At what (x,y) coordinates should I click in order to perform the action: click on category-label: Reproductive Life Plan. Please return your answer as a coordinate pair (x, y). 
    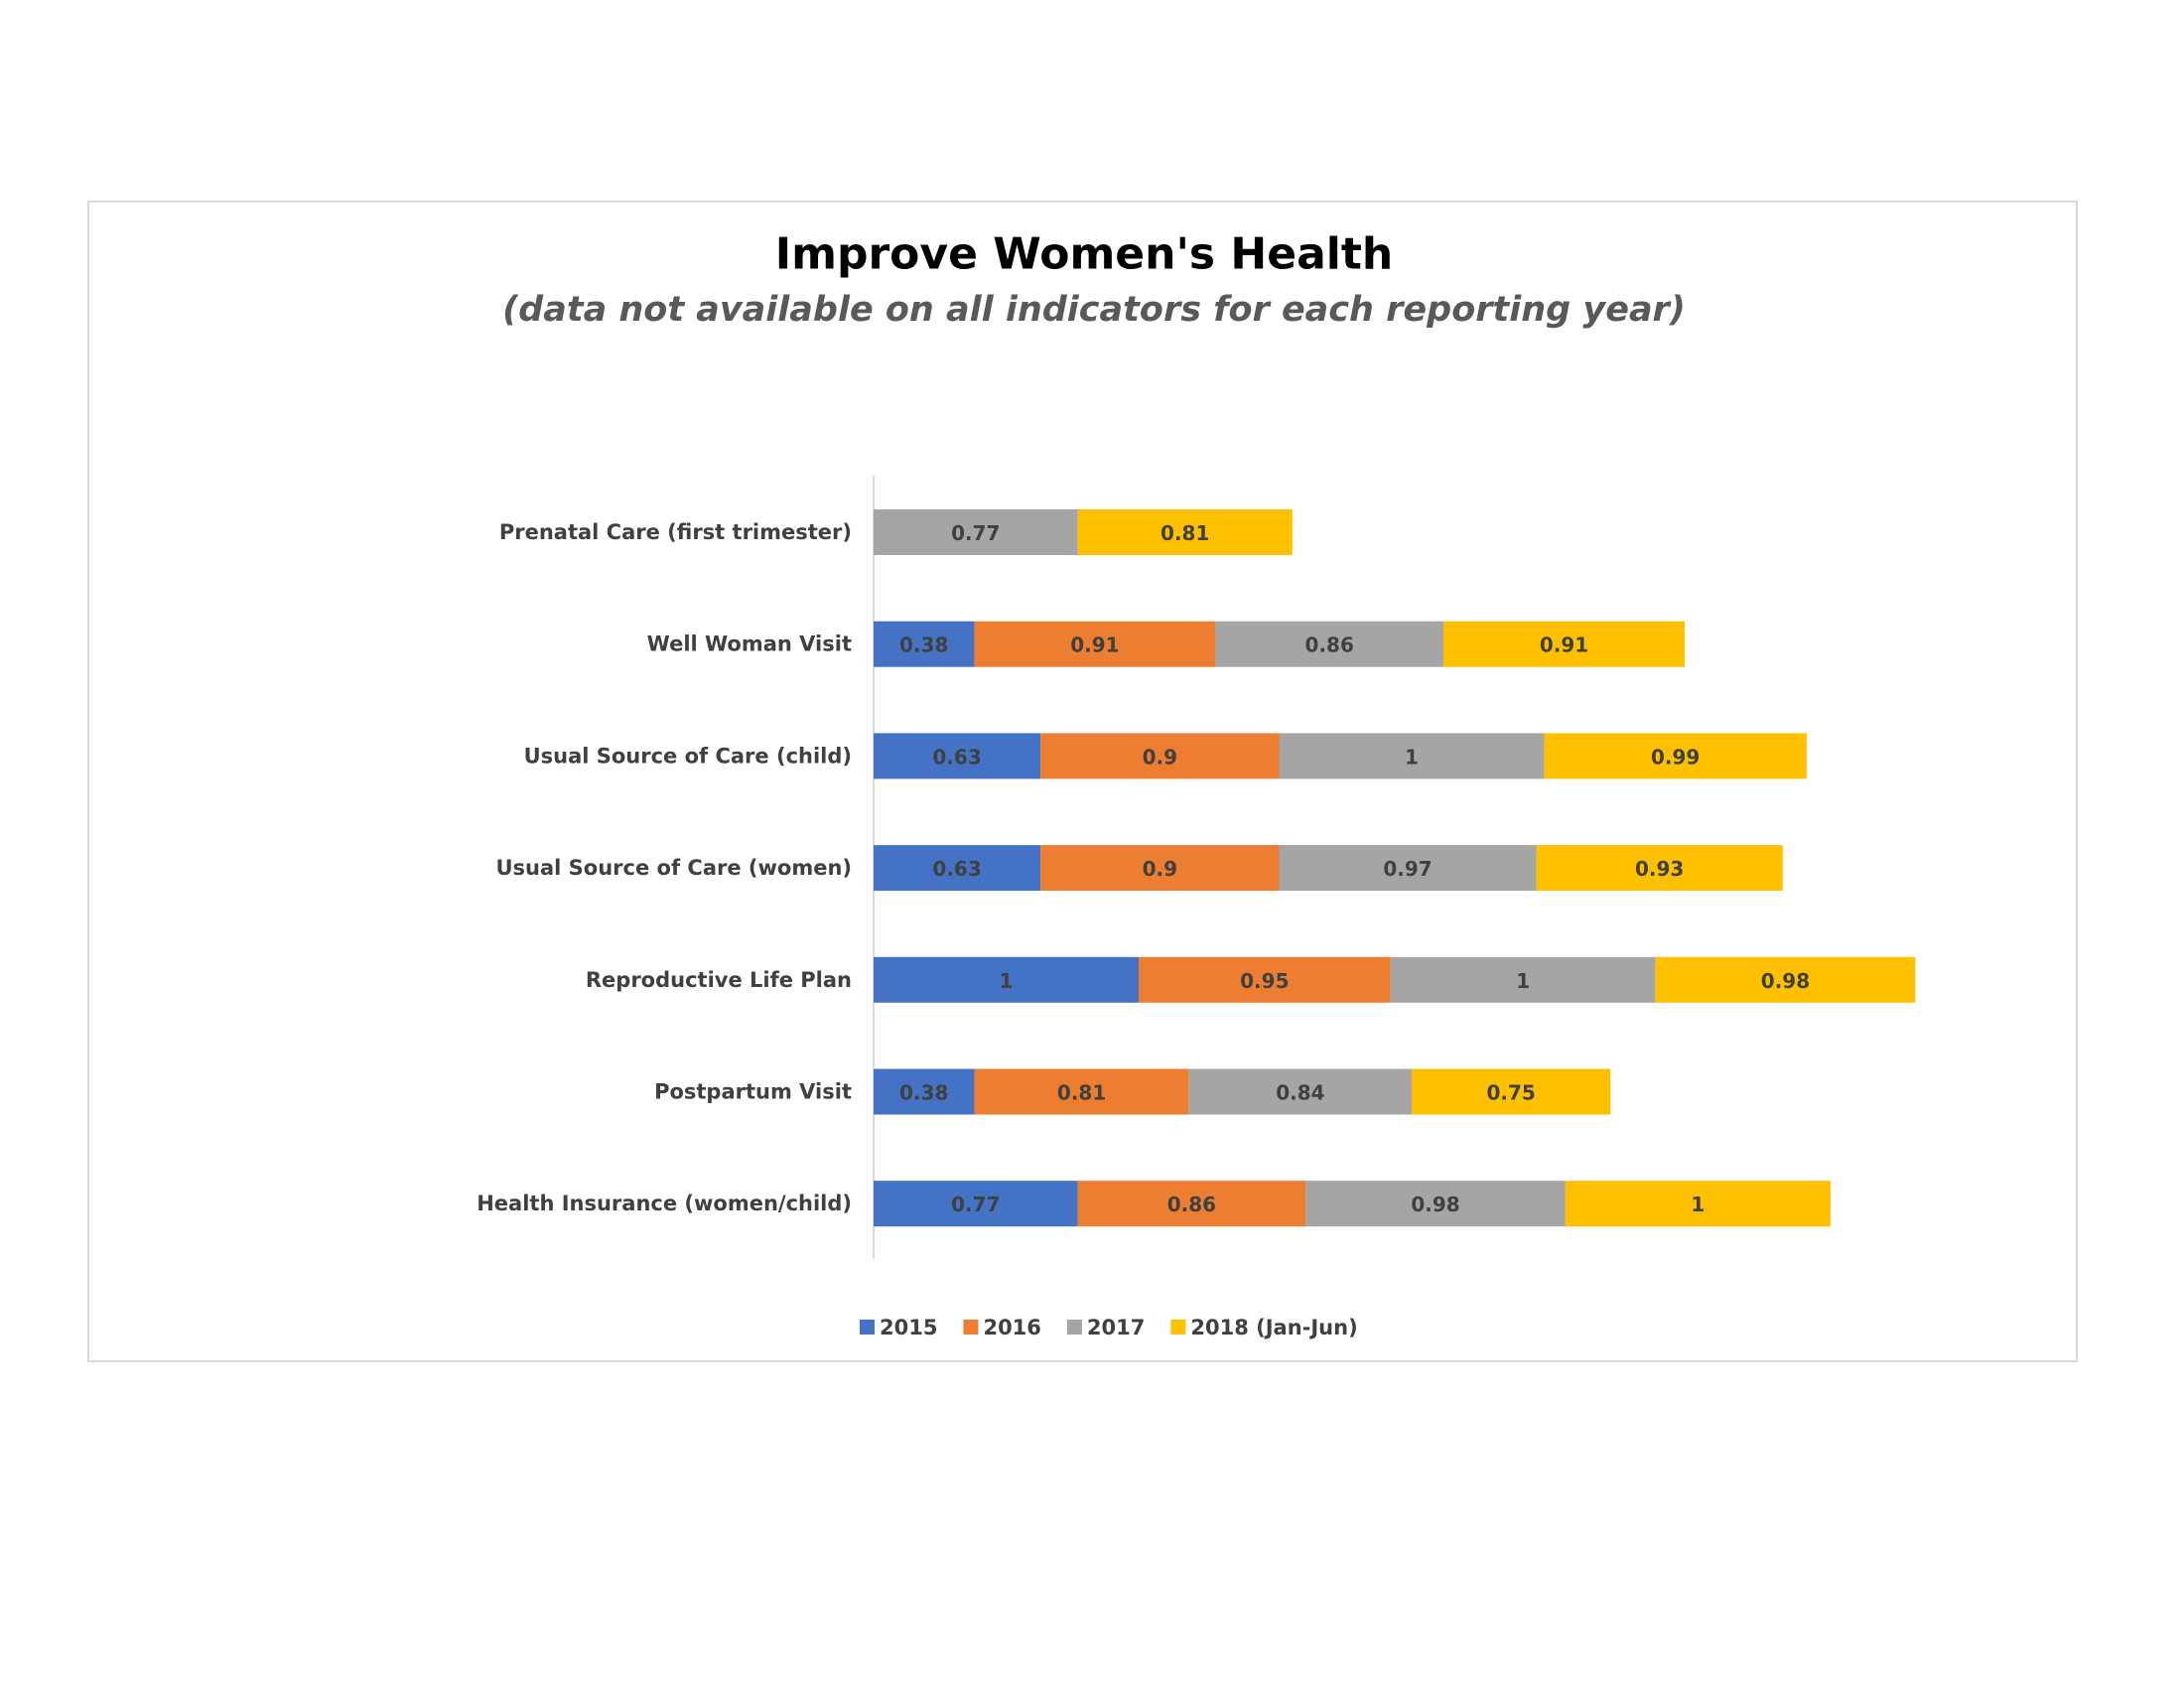
    Looking at the image, I should click on (719, 980).